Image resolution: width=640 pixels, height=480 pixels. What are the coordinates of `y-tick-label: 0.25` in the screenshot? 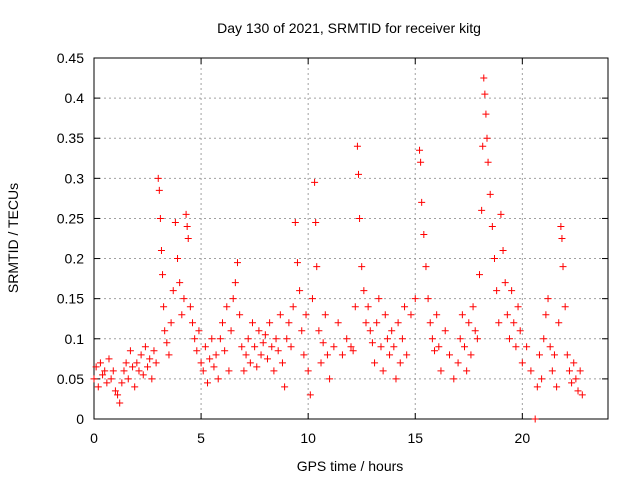 It's located at (70, 218).